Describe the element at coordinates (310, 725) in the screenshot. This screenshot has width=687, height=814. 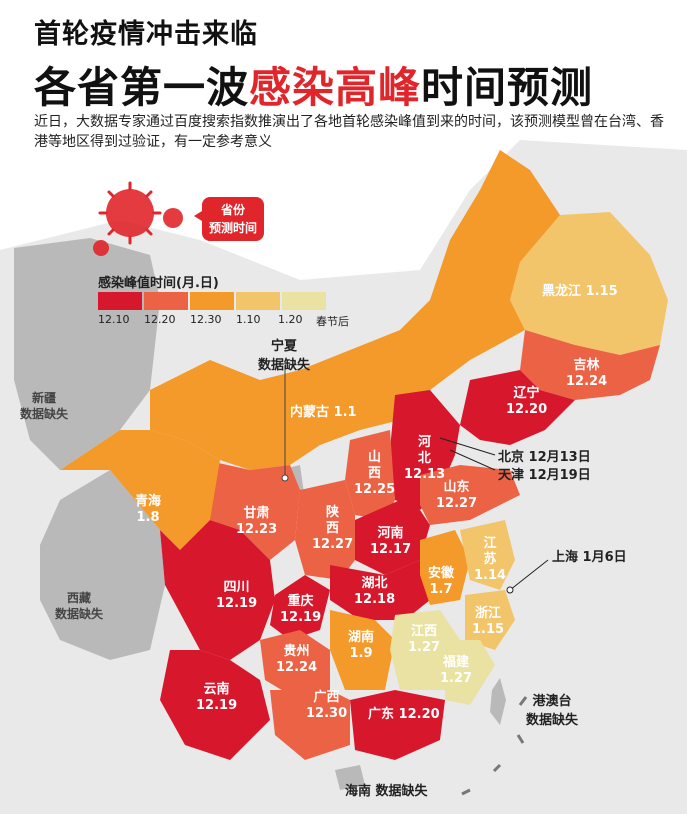
I see `guangxi-region` at that location.